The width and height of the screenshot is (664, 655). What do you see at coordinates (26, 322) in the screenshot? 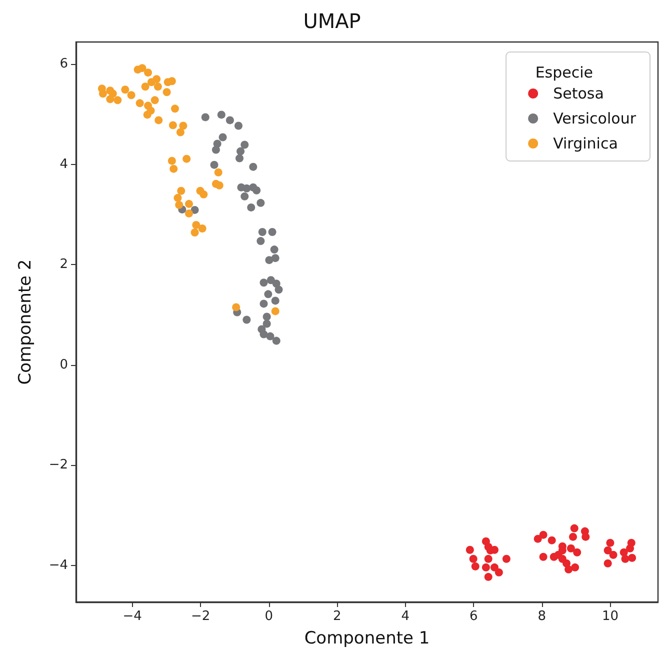
I see `y-axis-title: Componente 2` at bounding box center [26, 322].